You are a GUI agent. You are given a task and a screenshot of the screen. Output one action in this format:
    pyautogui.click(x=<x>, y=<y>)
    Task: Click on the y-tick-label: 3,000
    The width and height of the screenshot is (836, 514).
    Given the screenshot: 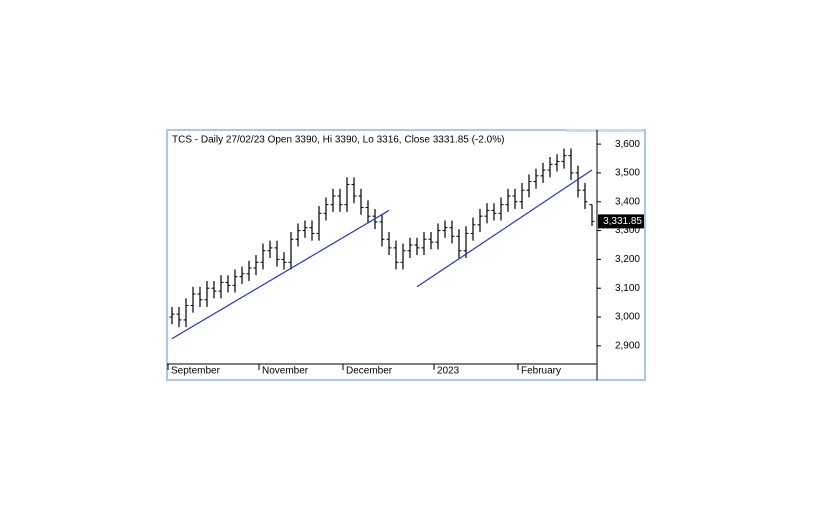 What is the action you would take?
    pyautogui.click(x=627, y=317)
    